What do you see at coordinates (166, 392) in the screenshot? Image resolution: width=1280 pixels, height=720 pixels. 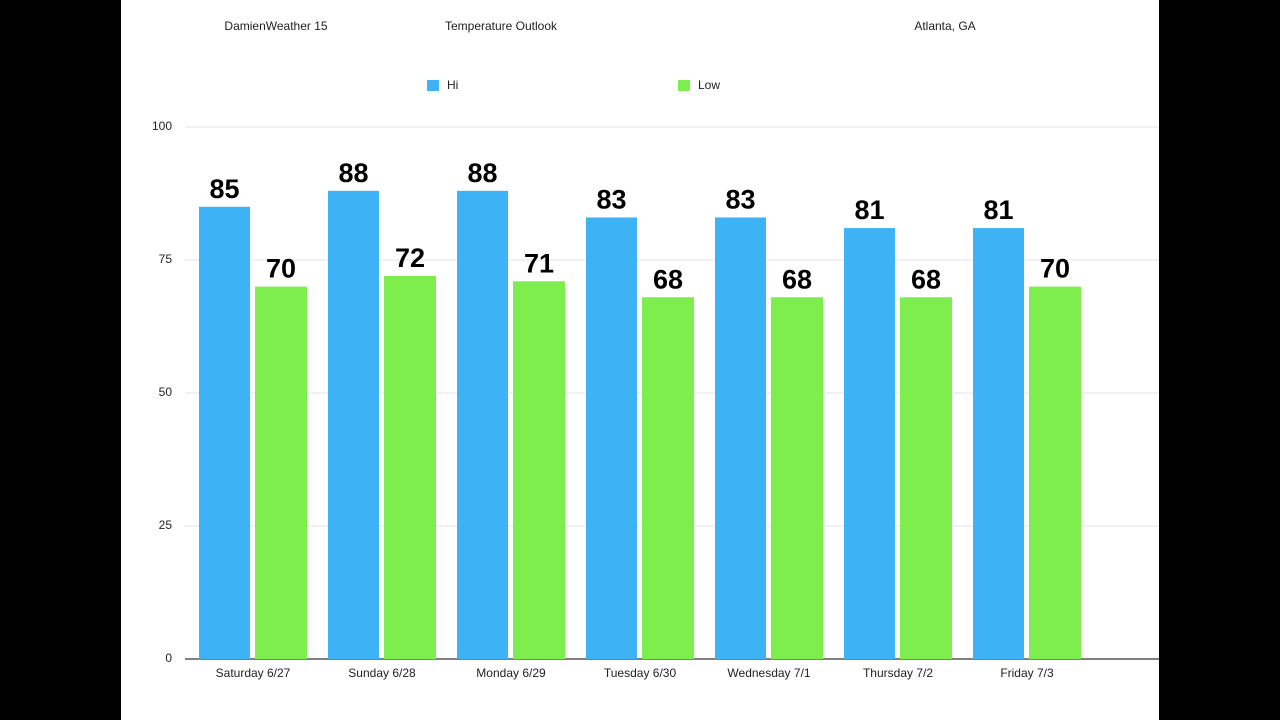 I see `y-tick-label: 50` at bounding box center [166, 392].